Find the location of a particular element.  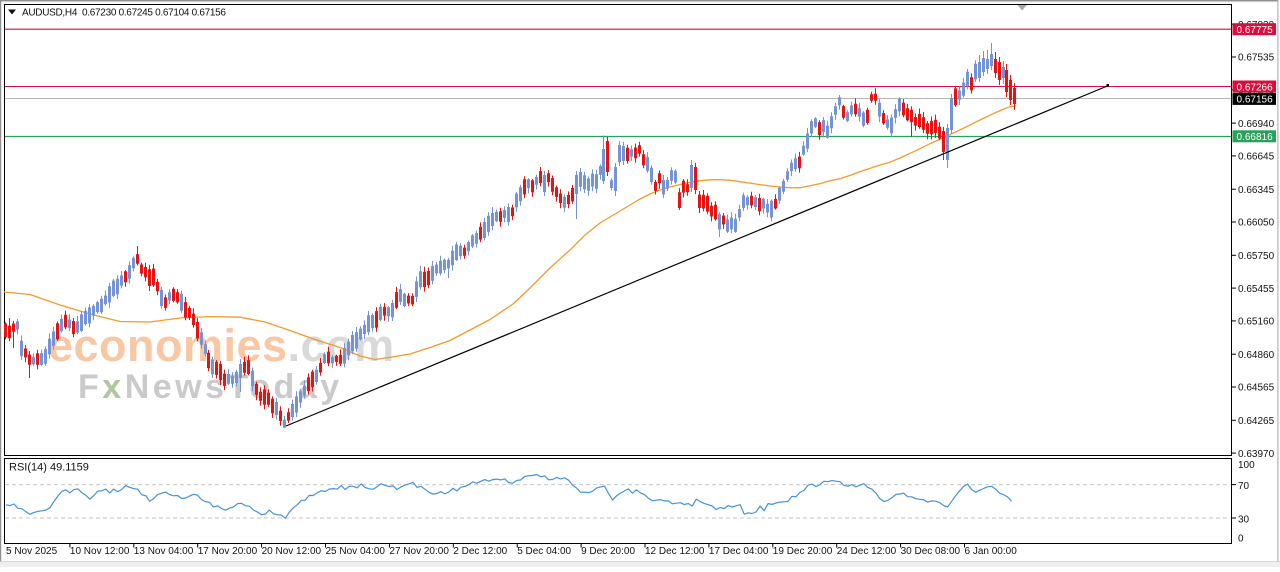

svg-text: 0.66345 is located at coordinates (1256, 190).